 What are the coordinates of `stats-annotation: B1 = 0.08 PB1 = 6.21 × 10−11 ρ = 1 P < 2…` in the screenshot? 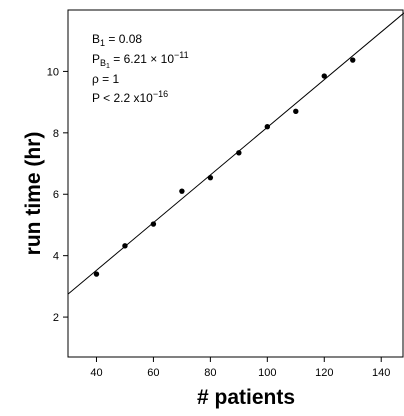 It's located at (140, 68).